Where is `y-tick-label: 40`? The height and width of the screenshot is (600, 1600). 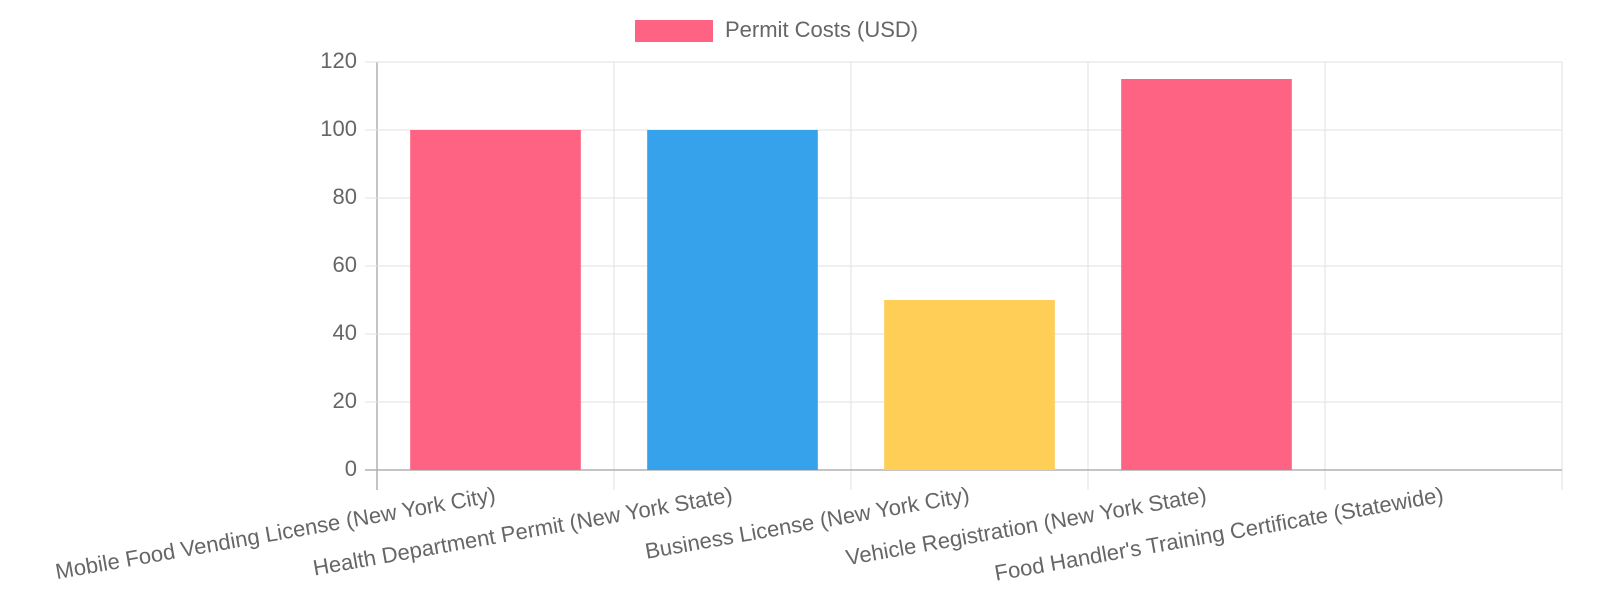
y-tick-label: 40 is located at coordinates (345, 332).